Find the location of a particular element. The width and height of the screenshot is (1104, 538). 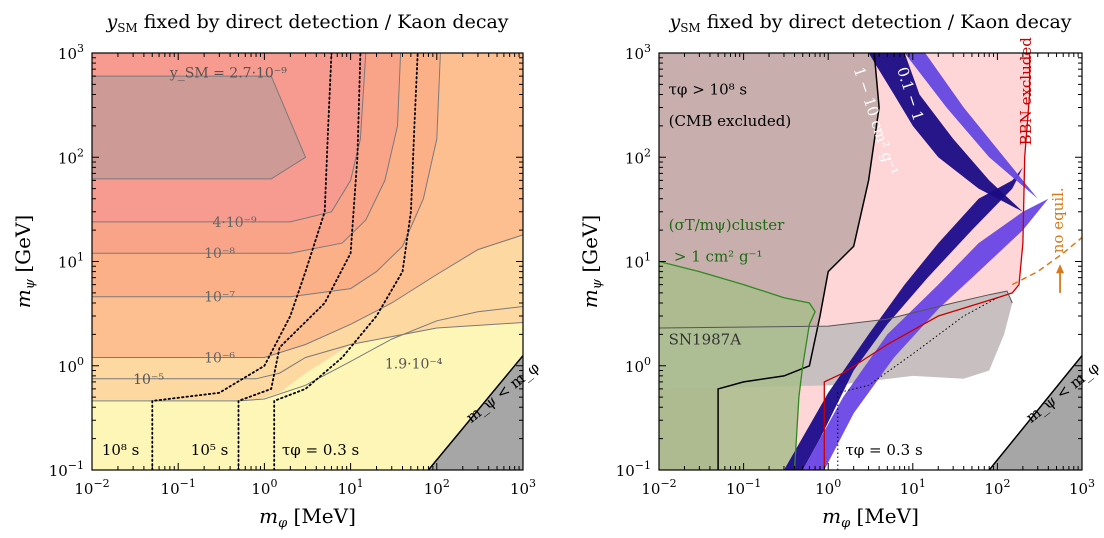

boundary-bbn-edge is located at coordinates (927, 261).